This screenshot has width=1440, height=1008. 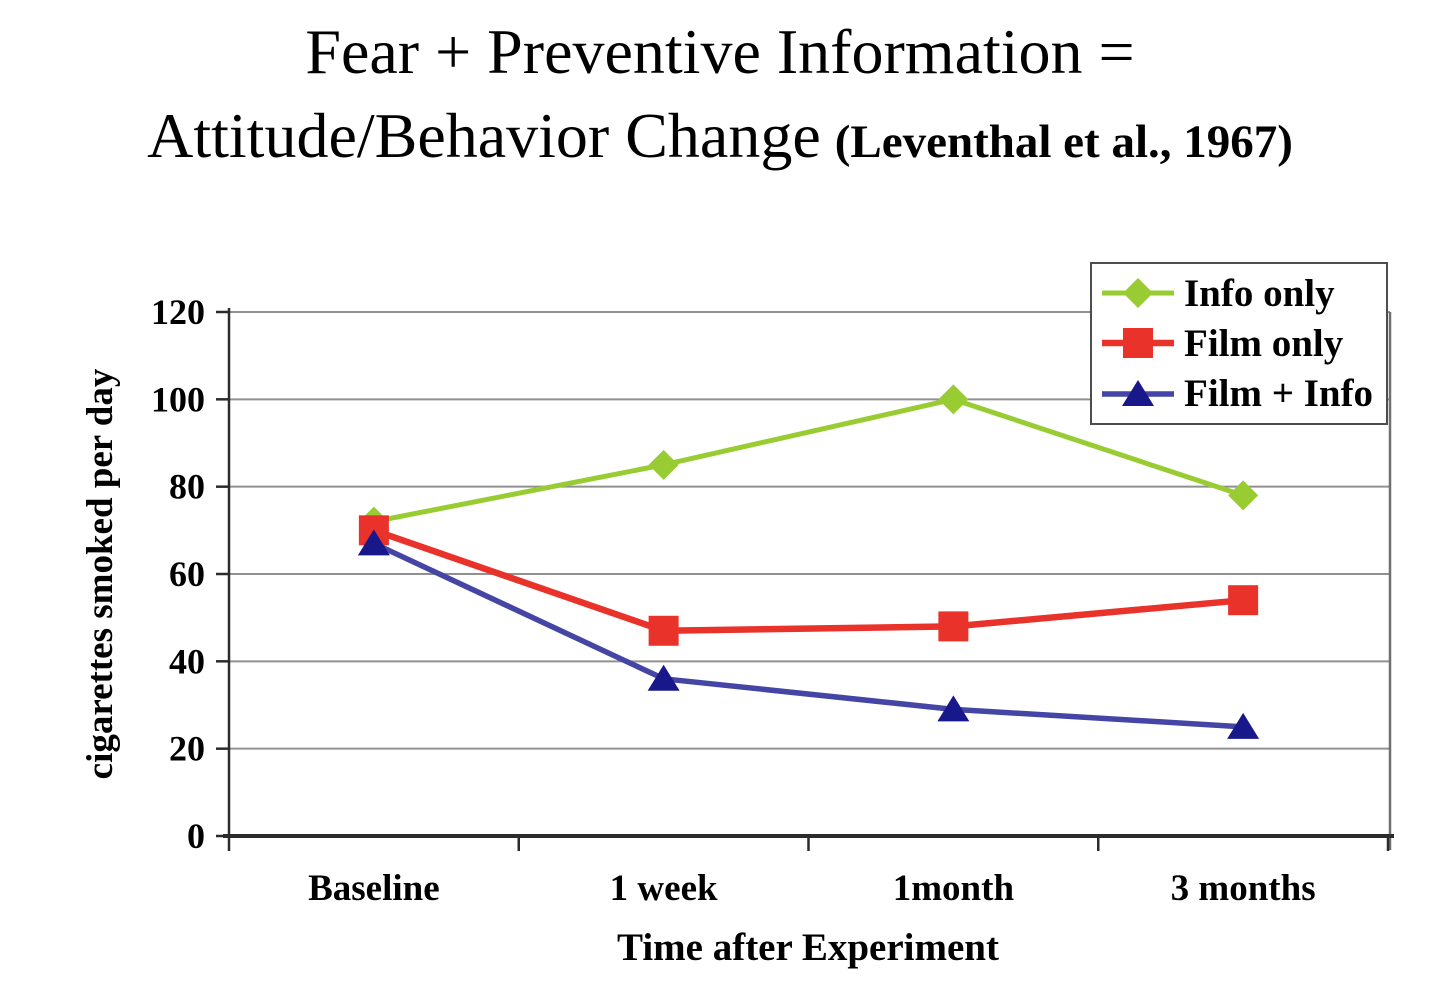 What do you see at coordinates (1243, 888) in the screenshot?
I see `x-tick-label-3-months: 3 months` at bounding box center [1243, 888].